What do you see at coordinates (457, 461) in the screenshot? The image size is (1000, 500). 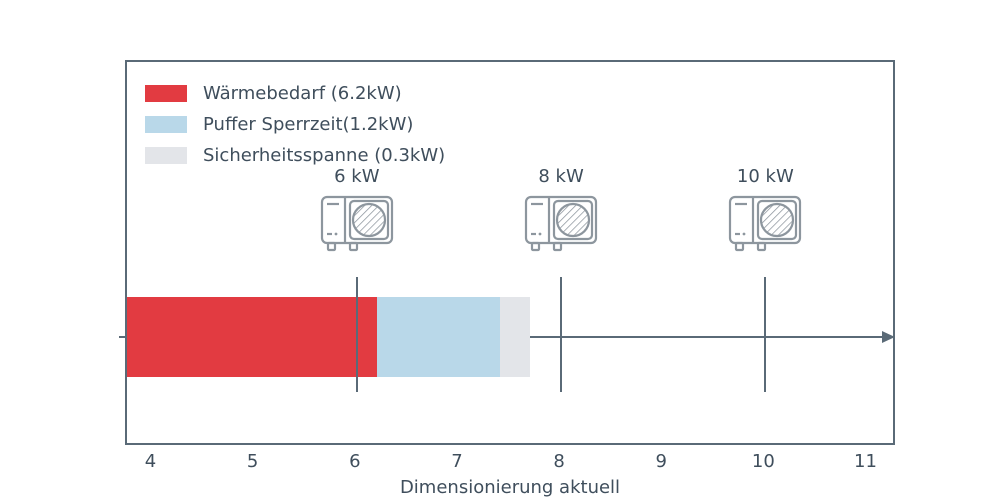 I see `x-tick-label-7: 7` at bounding box center [457, 461].